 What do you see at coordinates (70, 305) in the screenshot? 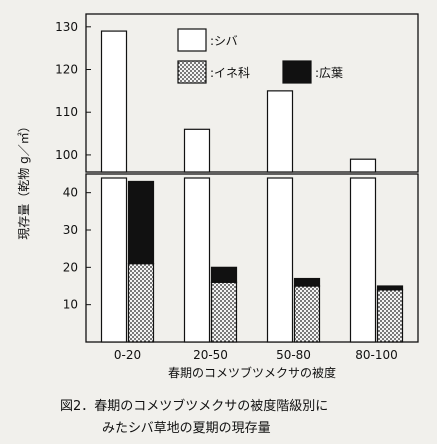
I see `y-tick-label: 10` at bounding box center [70, 305].